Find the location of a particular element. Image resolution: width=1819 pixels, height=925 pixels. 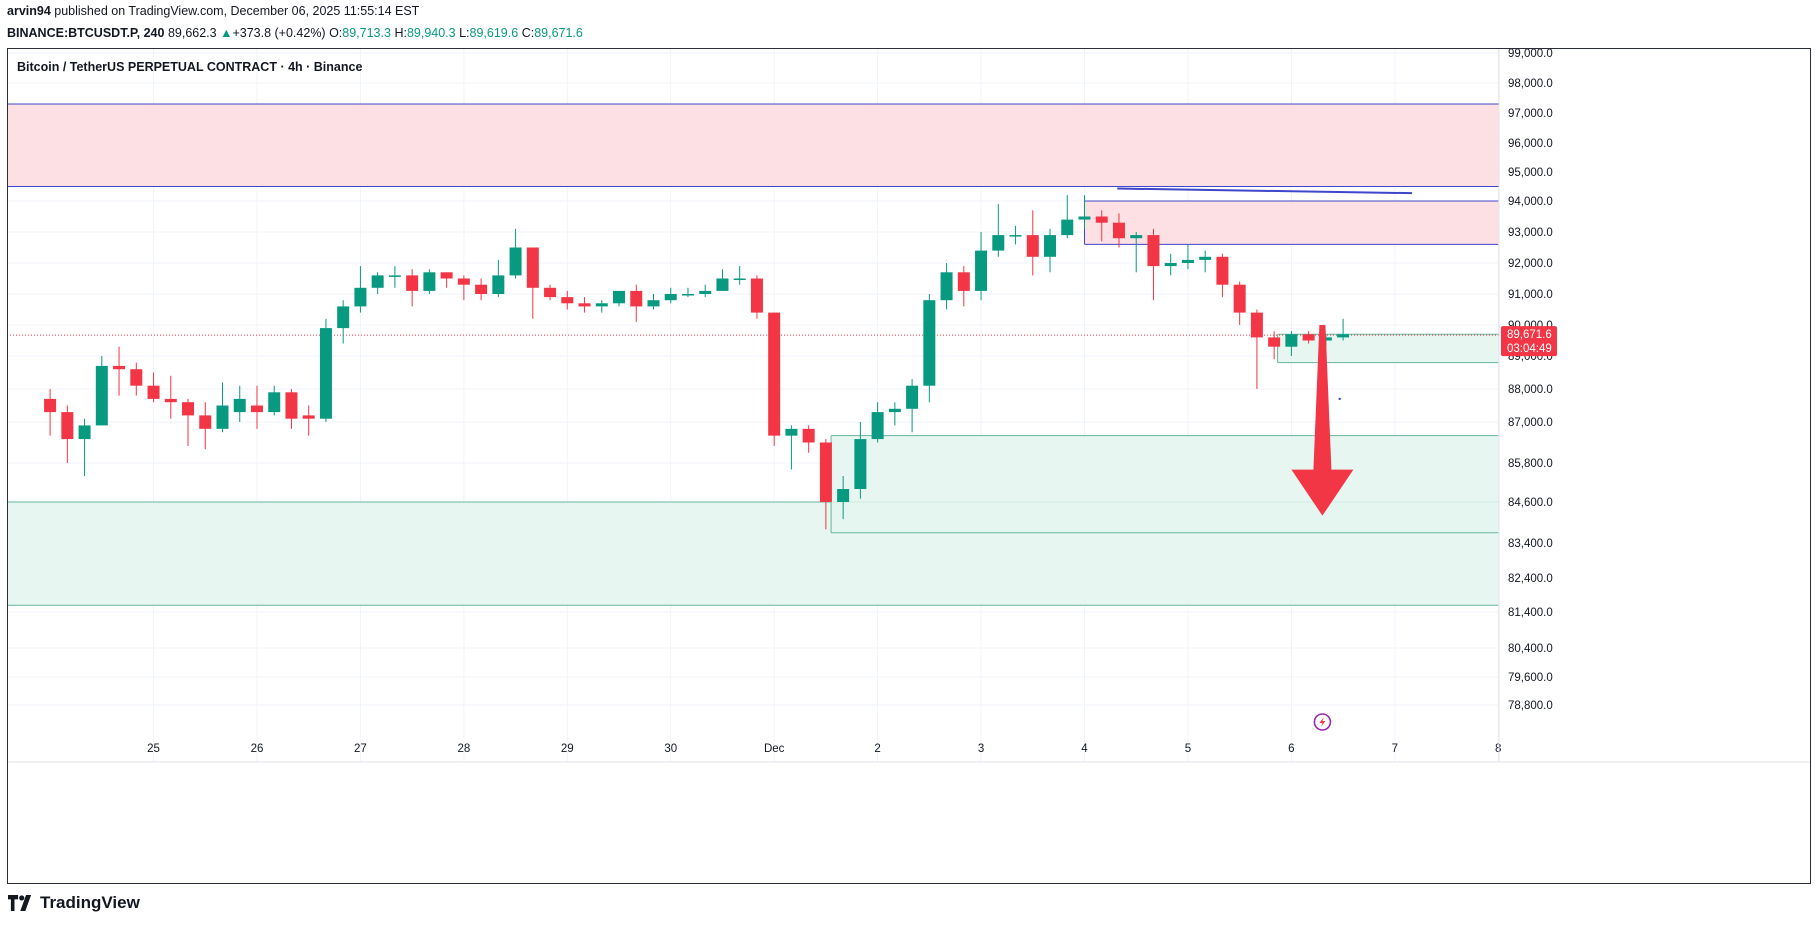

tradingview-brand: TradingView is located at coordinates (74, 903).